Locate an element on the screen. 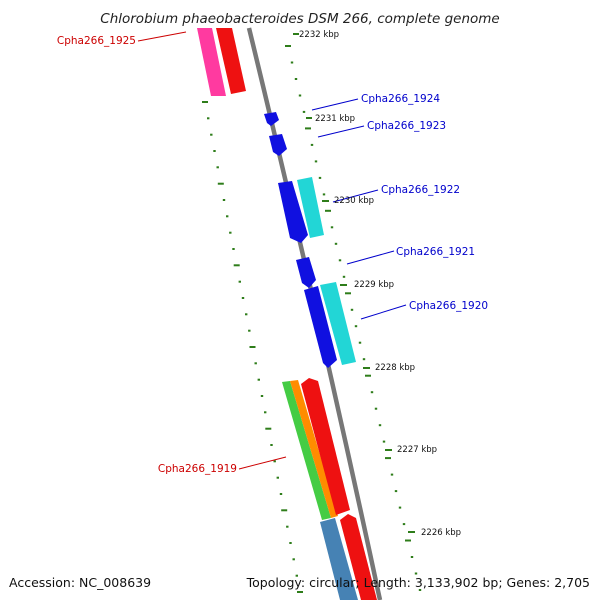  scale-label-2229: 2229 kbp is located at coordinates (374, 285).